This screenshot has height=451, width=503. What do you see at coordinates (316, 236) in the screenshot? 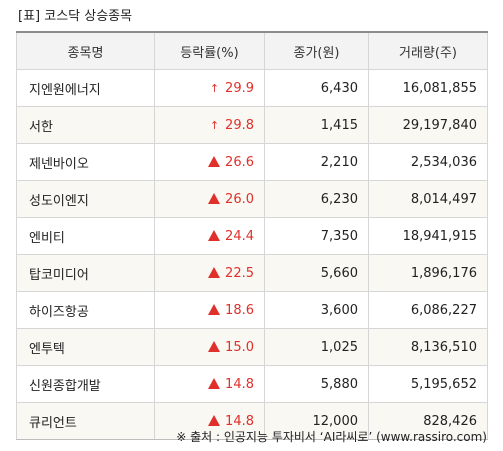
I see `close-price: 7,350` at bounding box center [316, 236].